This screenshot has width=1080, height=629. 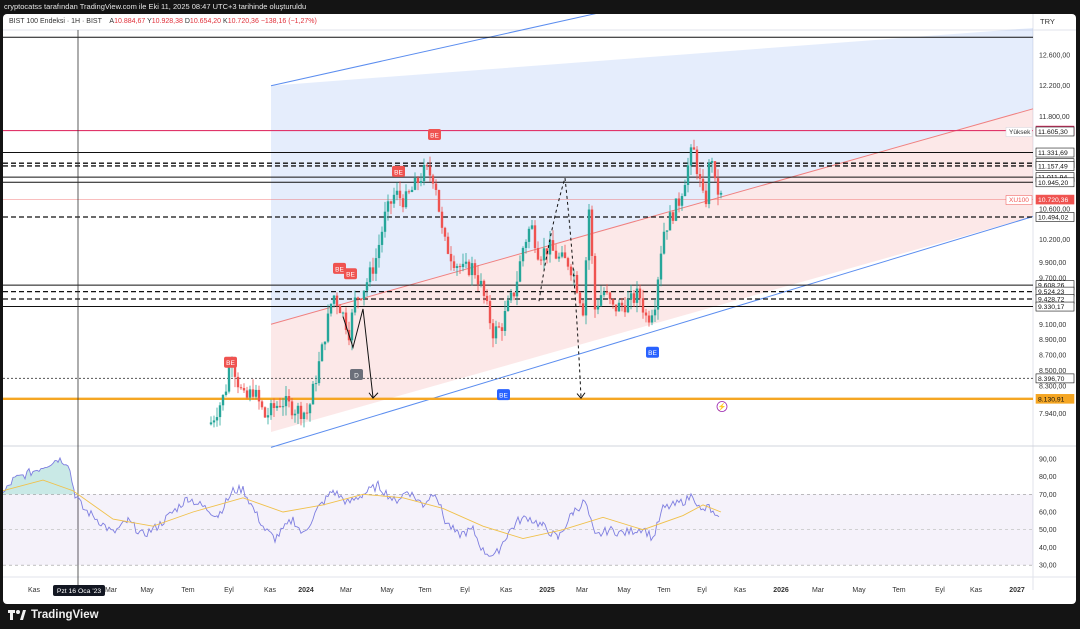 I want to click on price-label: 10.494,02, so click(x=1055, y=217).